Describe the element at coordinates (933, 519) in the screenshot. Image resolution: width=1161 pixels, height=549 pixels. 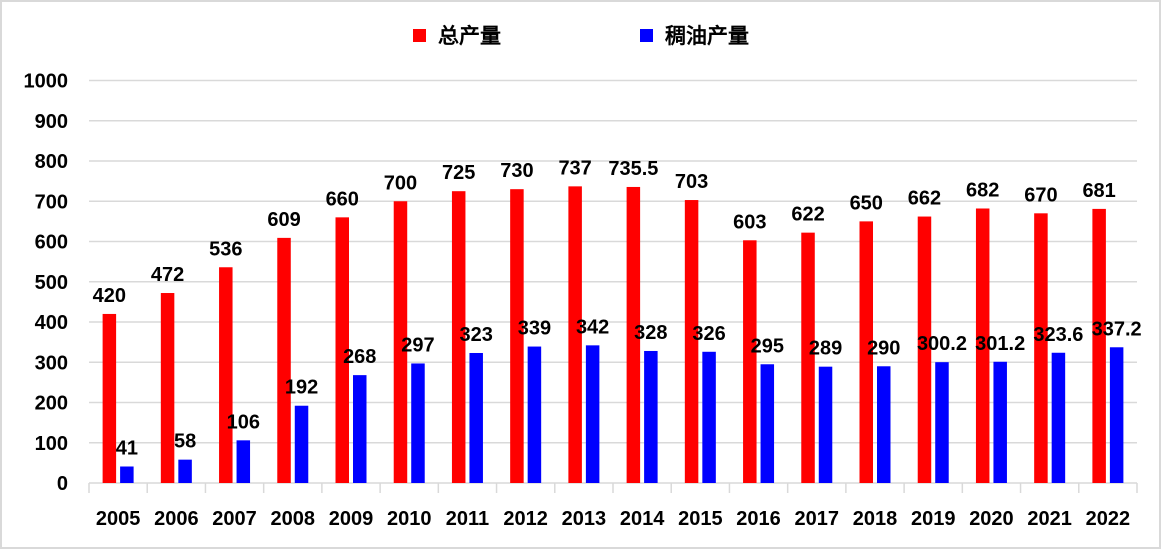
I see `x-tick-label: 2019` at that location.